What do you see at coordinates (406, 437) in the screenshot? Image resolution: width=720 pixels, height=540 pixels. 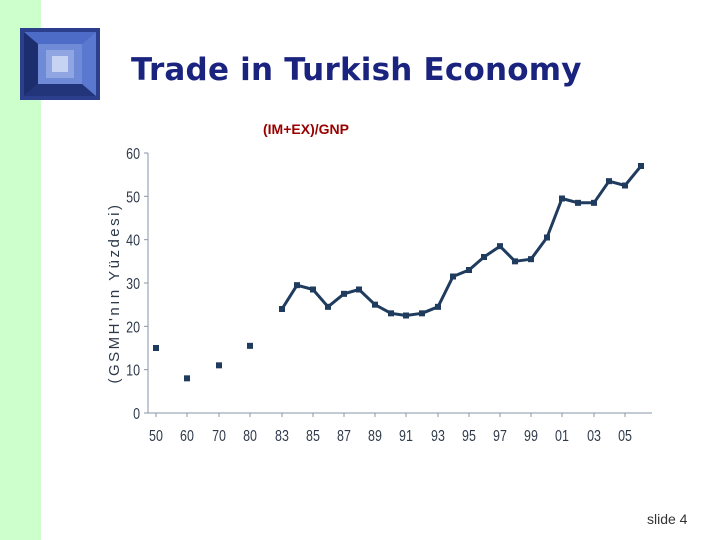 I see `x-tick-label: 91` at bounding box center [406, 437].